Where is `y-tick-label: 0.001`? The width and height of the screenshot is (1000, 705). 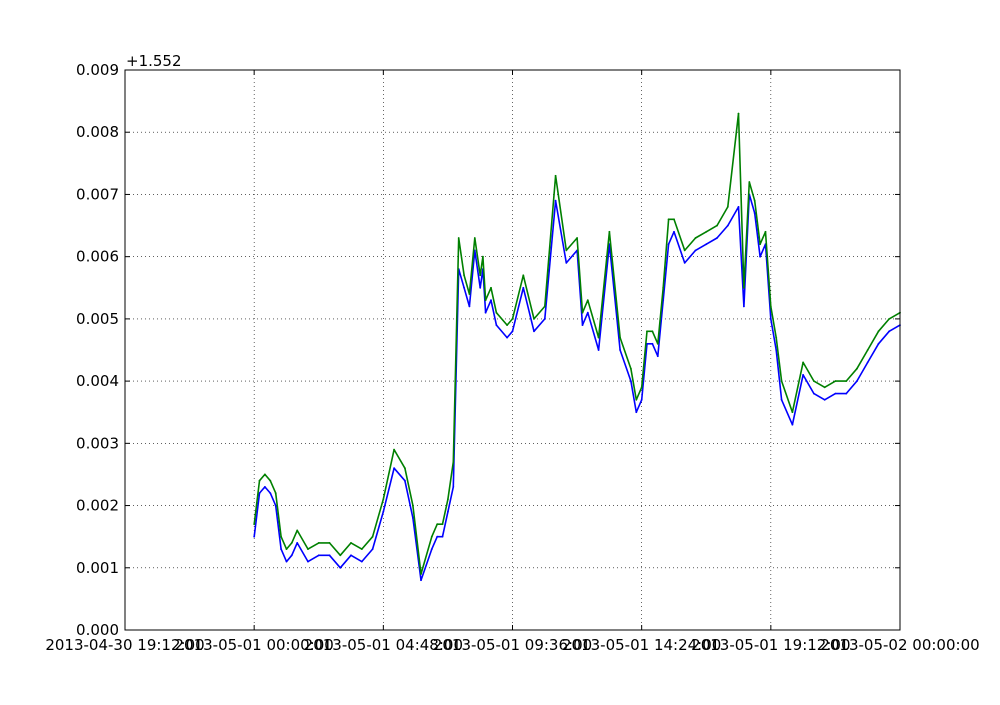 y-tick-label: 0.001 is located at coordinates (97, 568).